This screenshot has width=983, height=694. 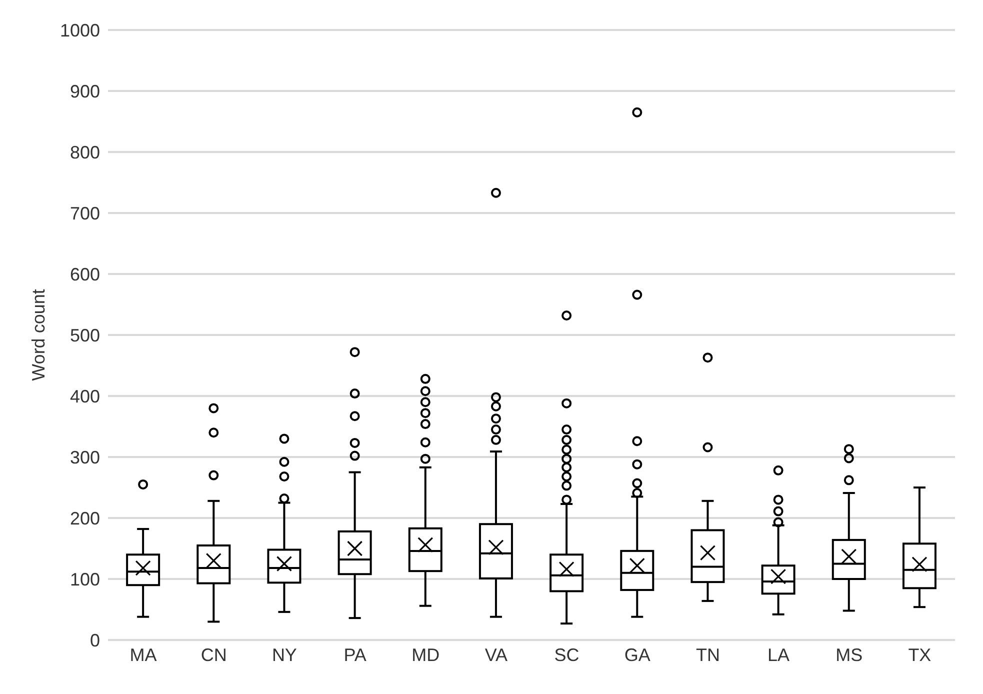 What do you see at coordinates (355, 654) in the screenshot?
I see `x-tick-label: PA` at bounding box center [355, 654].